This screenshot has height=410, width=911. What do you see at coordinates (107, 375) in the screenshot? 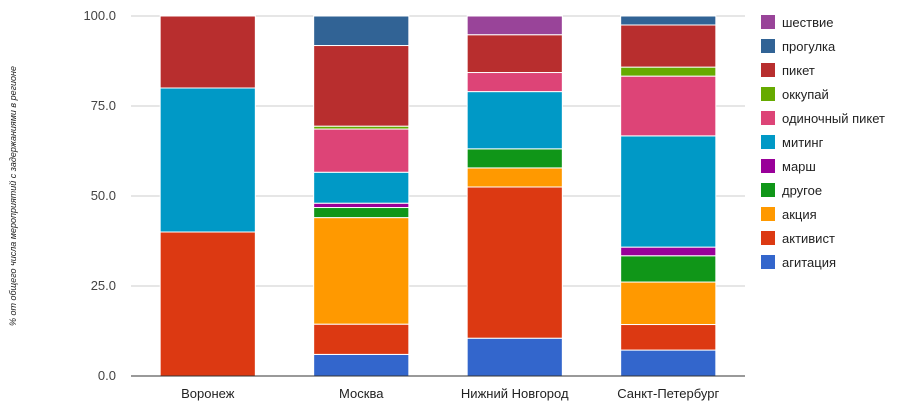
I see `y-tick-label: 0.0` at bounding box center [107, 375].